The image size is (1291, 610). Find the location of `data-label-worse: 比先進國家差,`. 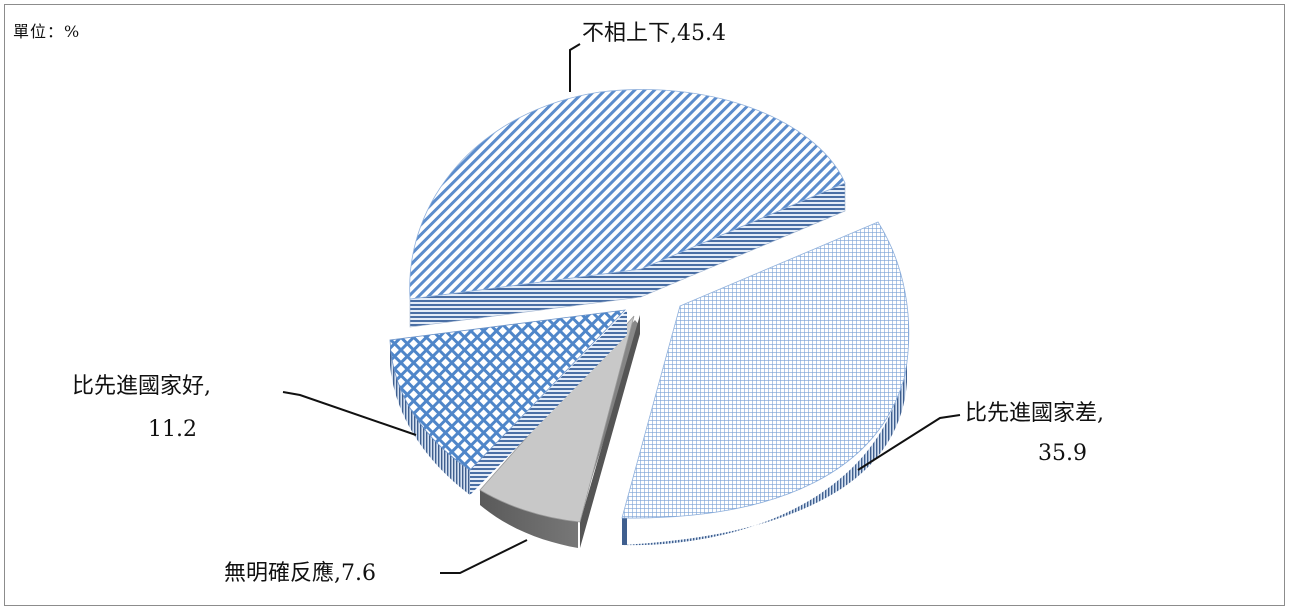

data-label-worse: 比先進國家差, is located at coordinates (1034, 413).